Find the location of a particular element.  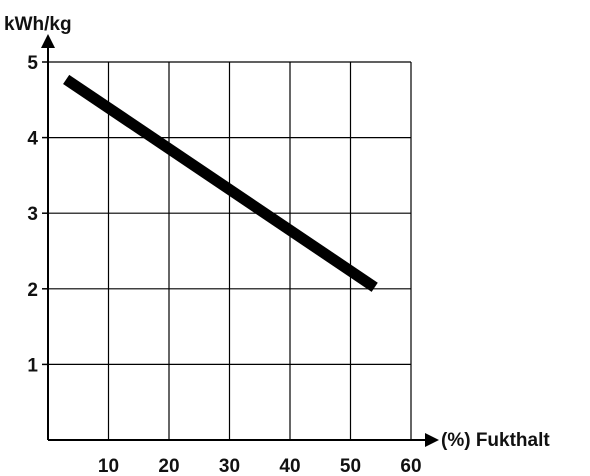

x-tick-label: 60 is located at coordinates (410, 466).